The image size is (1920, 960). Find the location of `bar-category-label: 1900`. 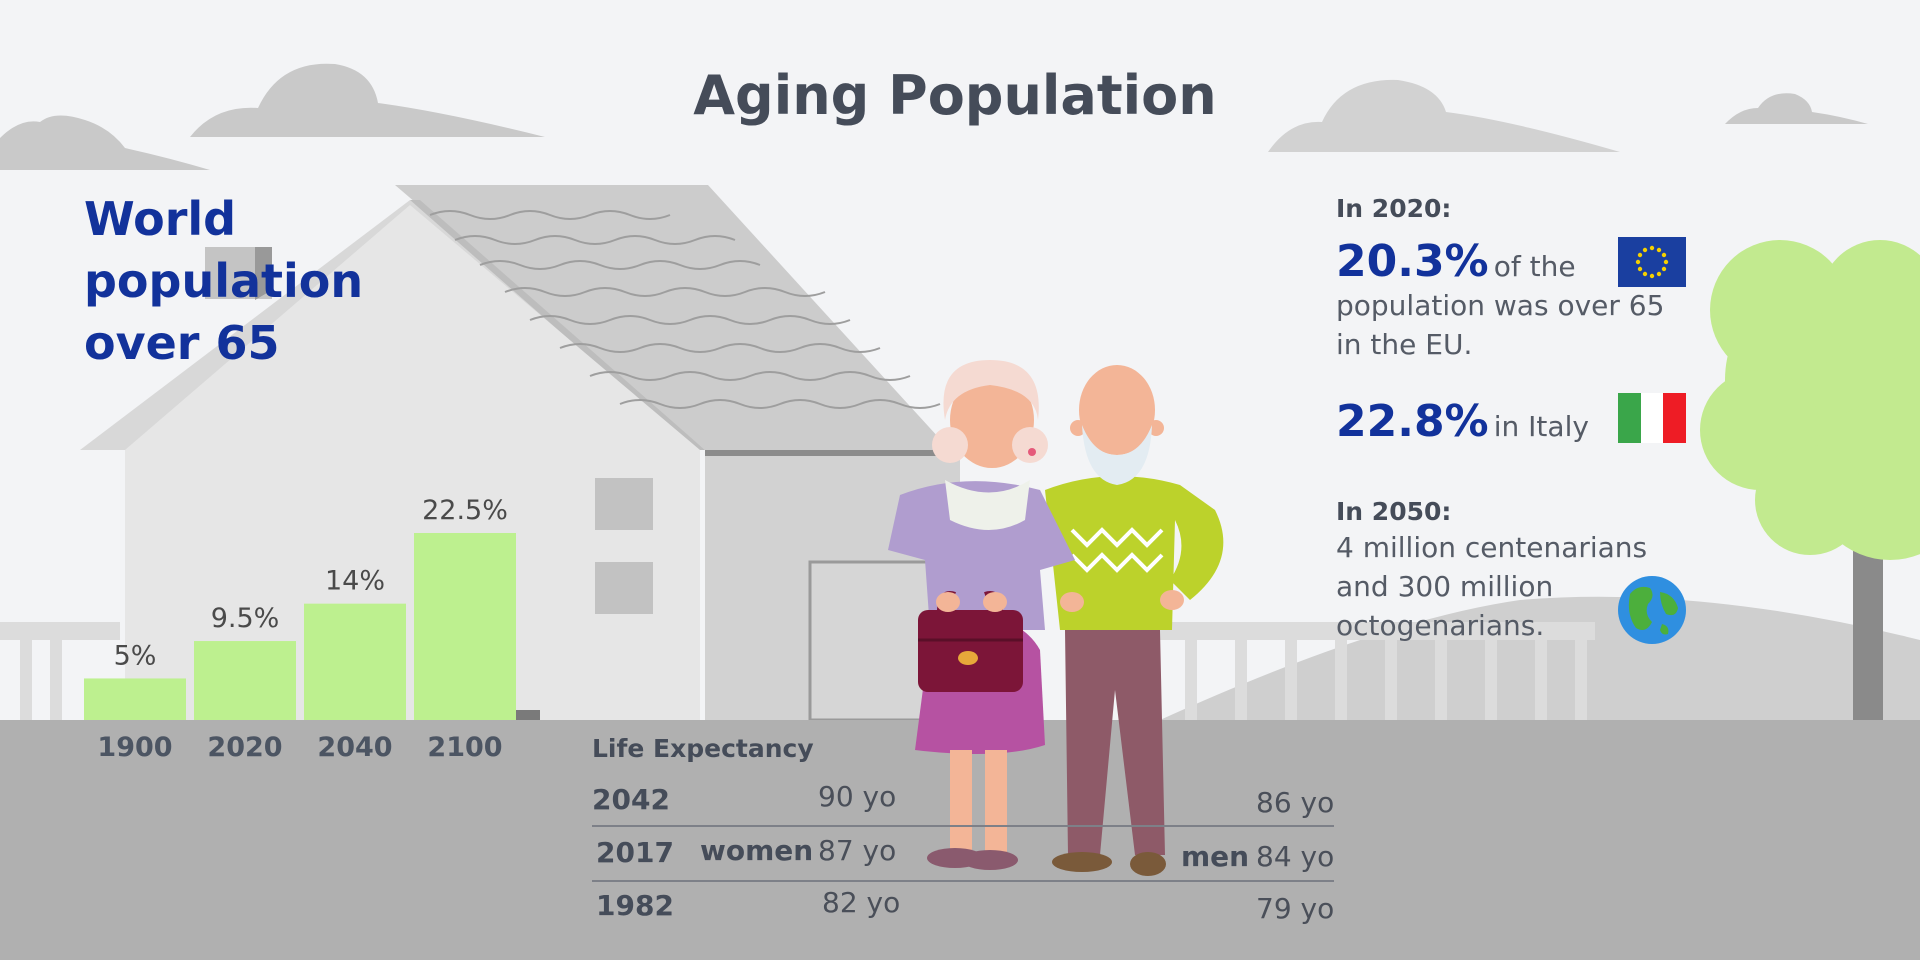

bar-category-label: 1900 is located at coordinates (134, 747).